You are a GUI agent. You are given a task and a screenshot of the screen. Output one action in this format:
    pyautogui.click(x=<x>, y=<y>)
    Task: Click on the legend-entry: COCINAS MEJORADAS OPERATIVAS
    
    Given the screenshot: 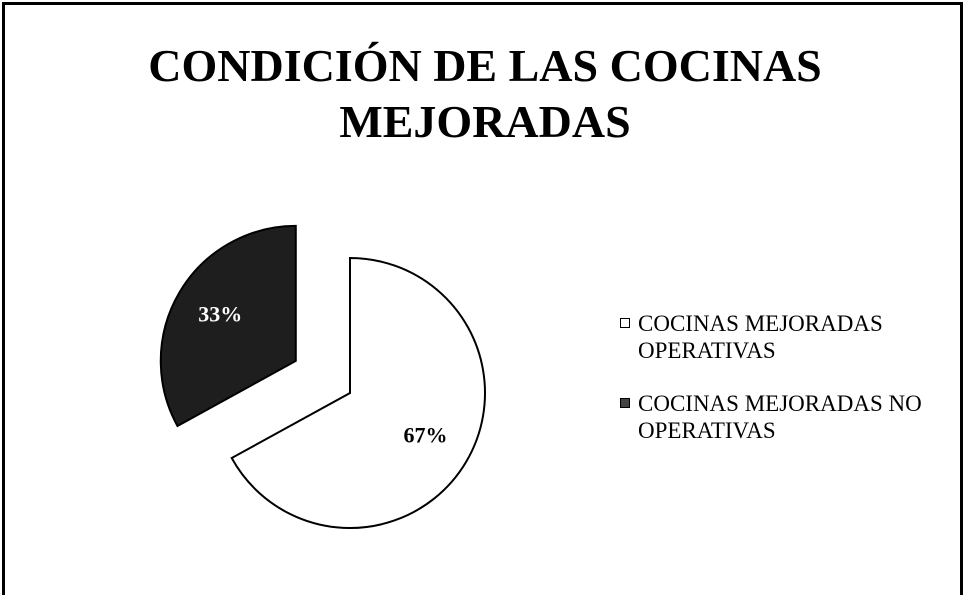 What is the action you would take?
    pyautogui.click(x=794, y=337)
    